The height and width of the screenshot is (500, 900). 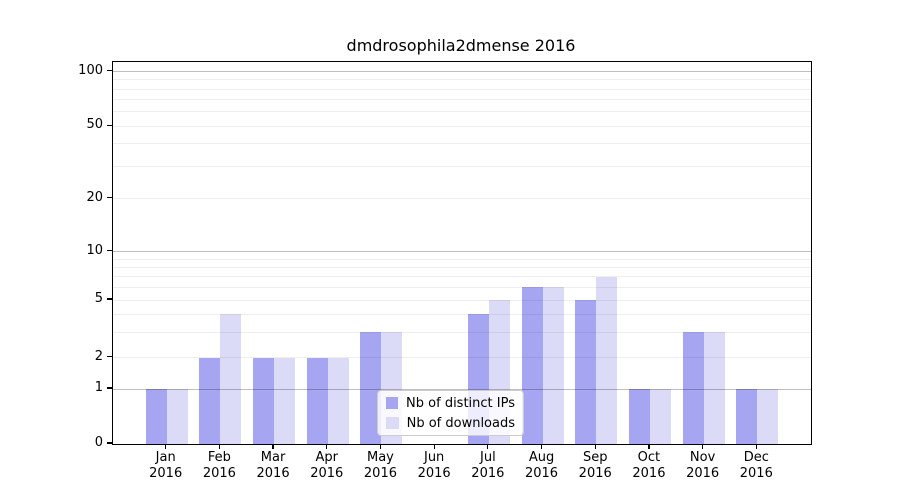 I want to click on y-tick-label-50: 50, so click(x=94, y=125).